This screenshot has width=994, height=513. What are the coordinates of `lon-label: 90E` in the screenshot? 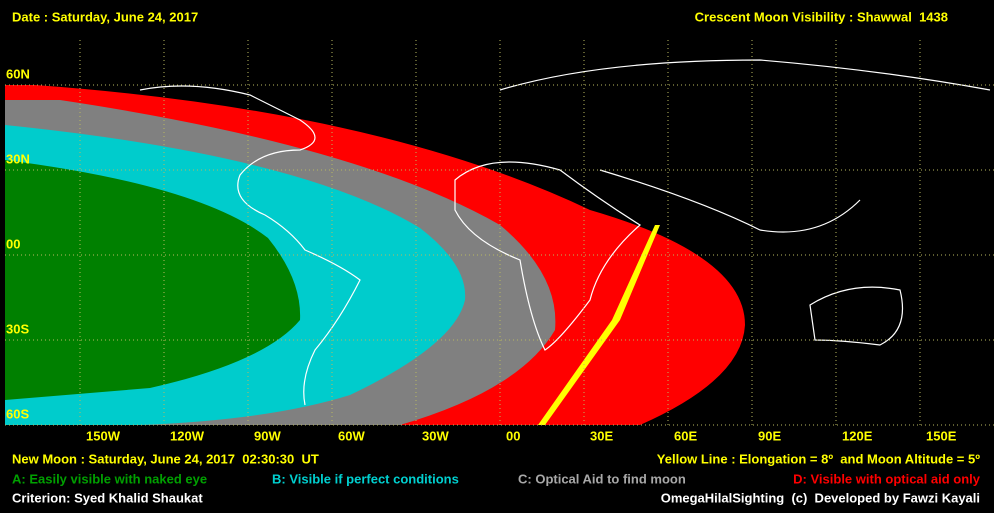 It's located at (769, 435).